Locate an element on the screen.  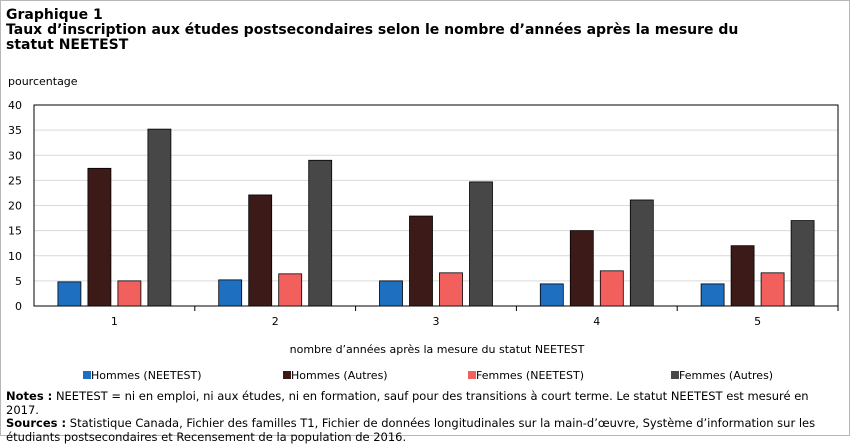
legend-label: Femmes (Autres) is located at coordinates (726, 375).